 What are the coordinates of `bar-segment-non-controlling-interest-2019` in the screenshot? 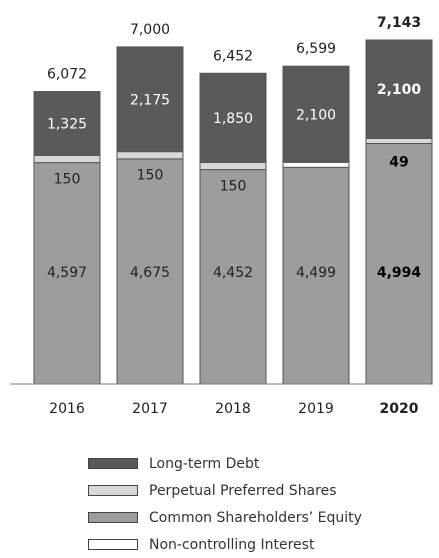 It's located at (316, 164).